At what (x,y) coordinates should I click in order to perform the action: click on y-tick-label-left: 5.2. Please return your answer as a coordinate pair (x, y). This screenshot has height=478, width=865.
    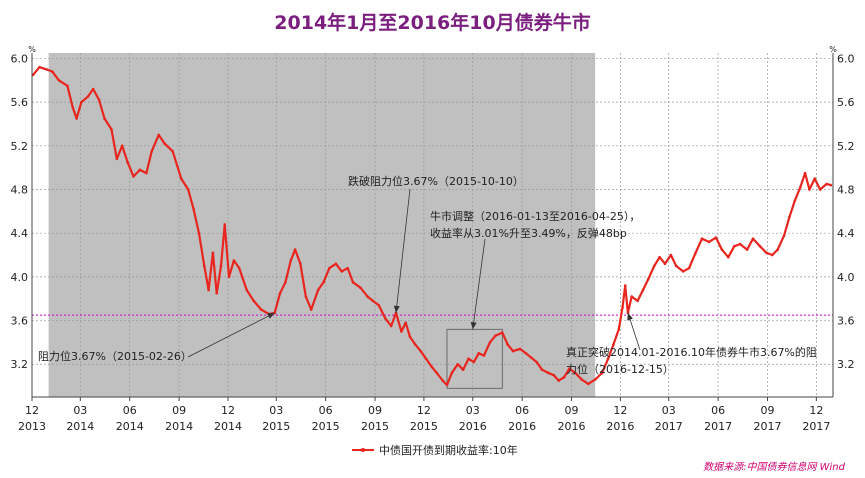
    Looking at the image, I should click on (20, 146).